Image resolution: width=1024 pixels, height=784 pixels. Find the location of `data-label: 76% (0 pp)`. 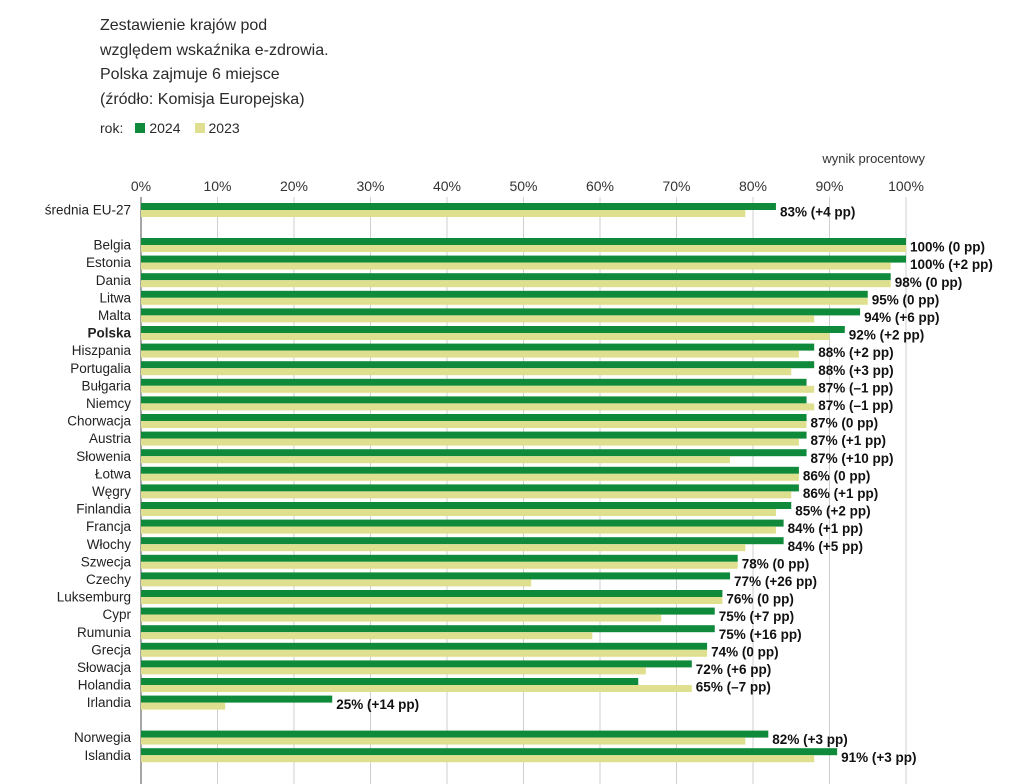

data-label: 76% (0 pp) is located at coordinates (760, 599).